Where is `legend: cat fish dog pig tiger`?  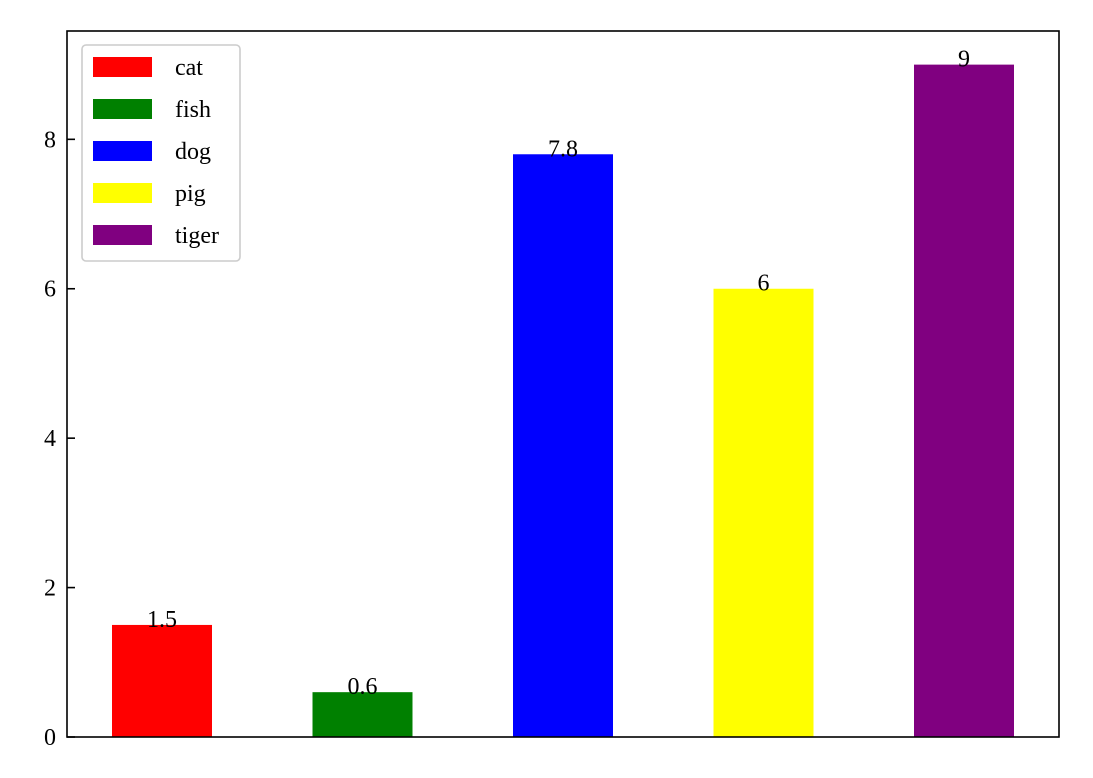
legend: cat fish dog pig tiger is located at coordinates (161, 153).